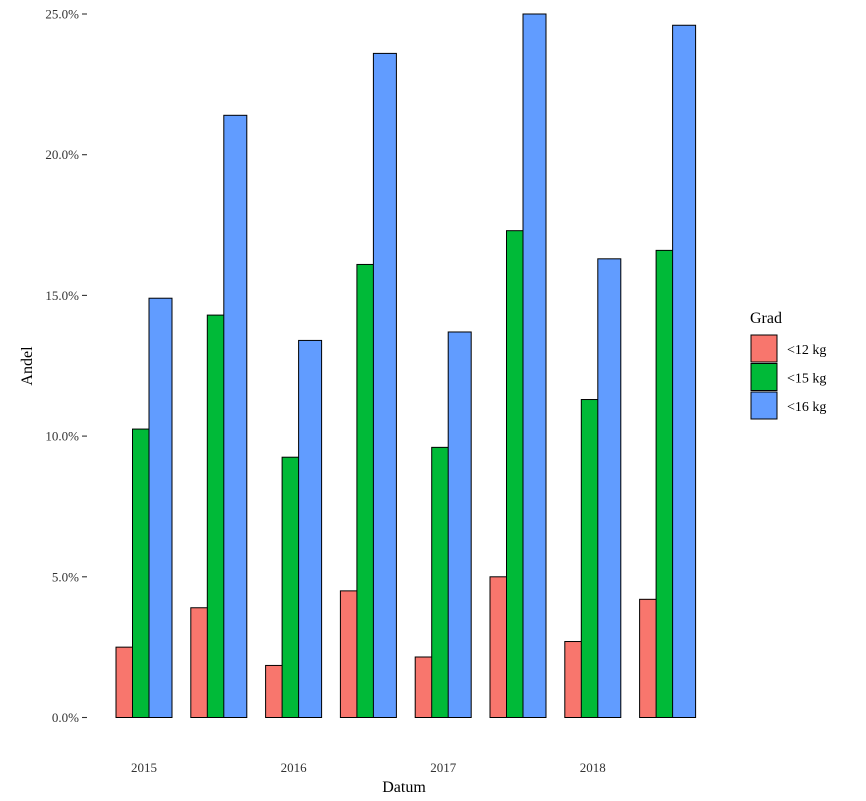  Describe the element at coordinates (443, 767) in the screenshot. I see `x-tick-label: 2017` at that location.